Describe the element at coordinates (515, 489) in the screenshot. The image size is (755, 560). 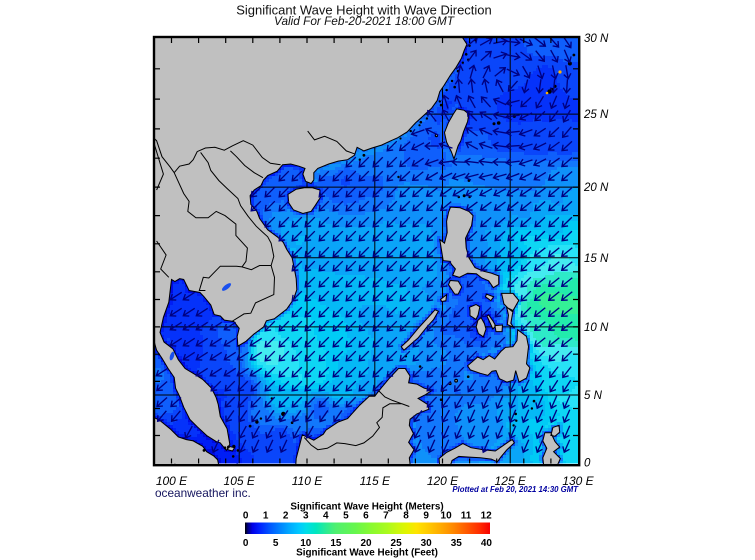
I see `svg-text:Plotted at Feb 20, 2021 14:30: Plotted at Feb 20, 2021 14:30 GMT` at that location.